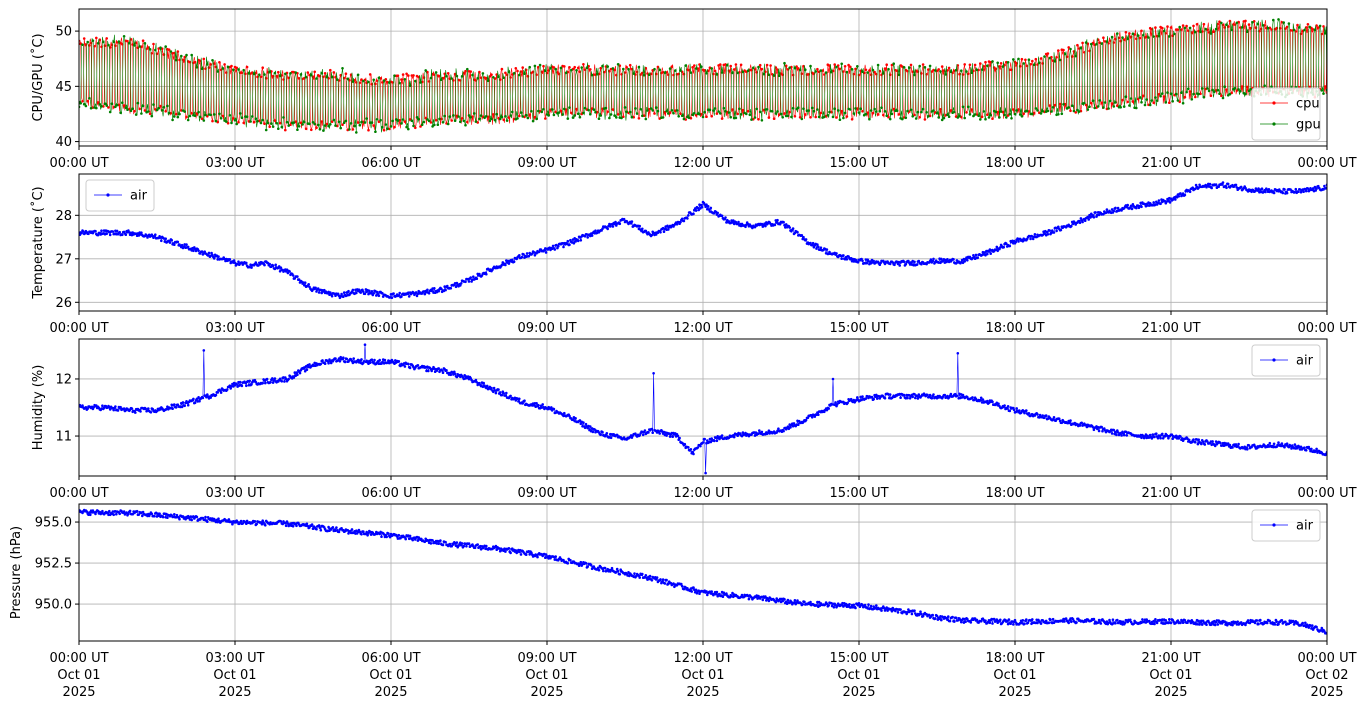 The width and height of the screenshot is (1368, 707). What do you see at coordinates (63, 437) in the screenshot?
I see `y-tick-label: 11` at bounding box center [63, 437].